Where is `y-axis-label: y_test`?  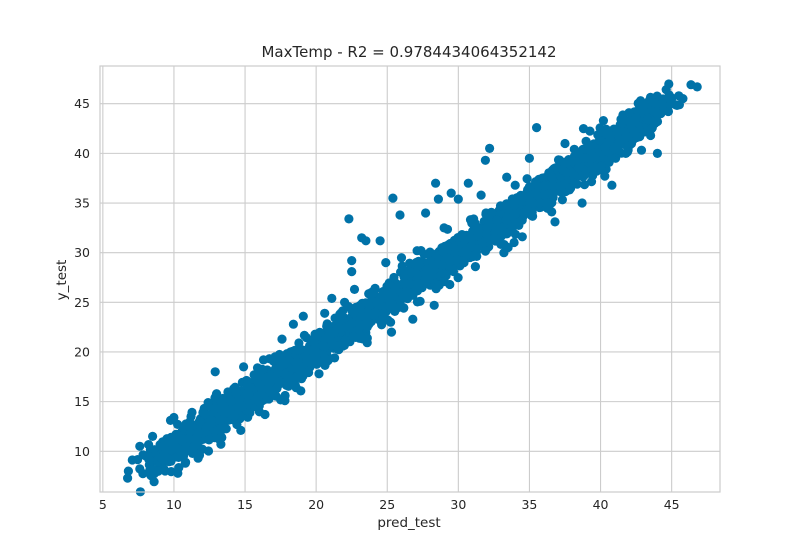
y-axis-label: y_test is located at coordinates (62, 280).